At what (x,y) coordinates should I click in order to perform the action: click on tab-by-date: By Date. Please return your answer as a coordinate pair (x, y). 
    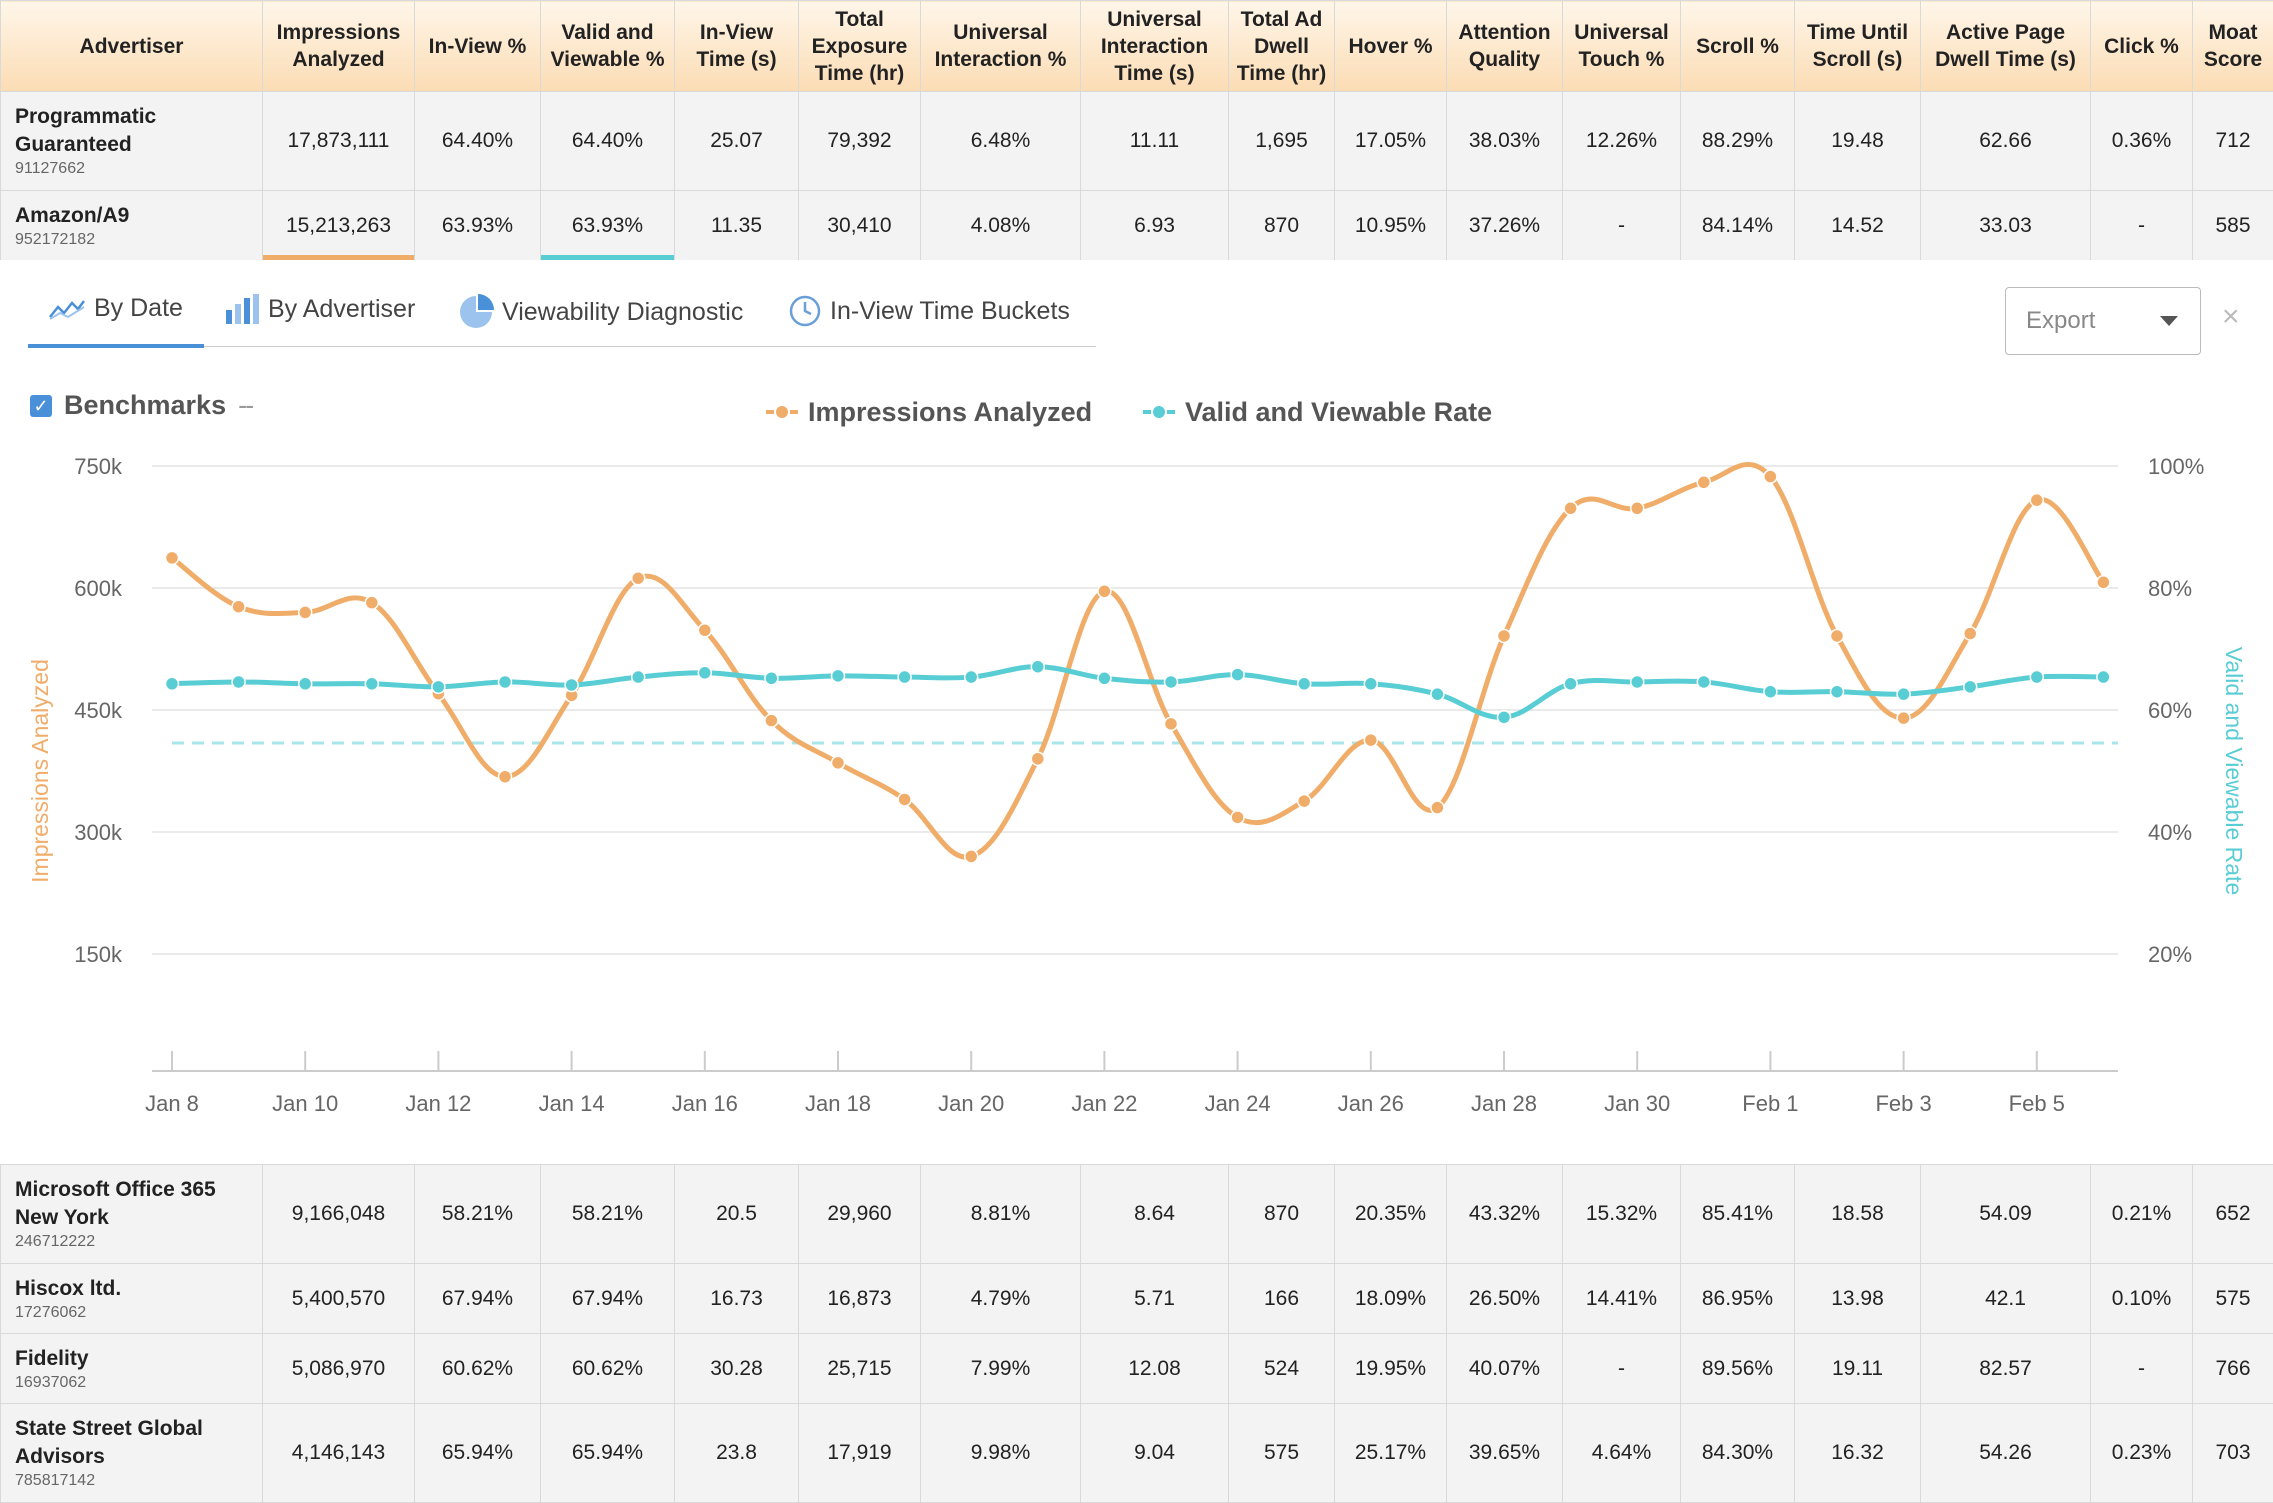
    Looking at the image, I should click on (115, 308).